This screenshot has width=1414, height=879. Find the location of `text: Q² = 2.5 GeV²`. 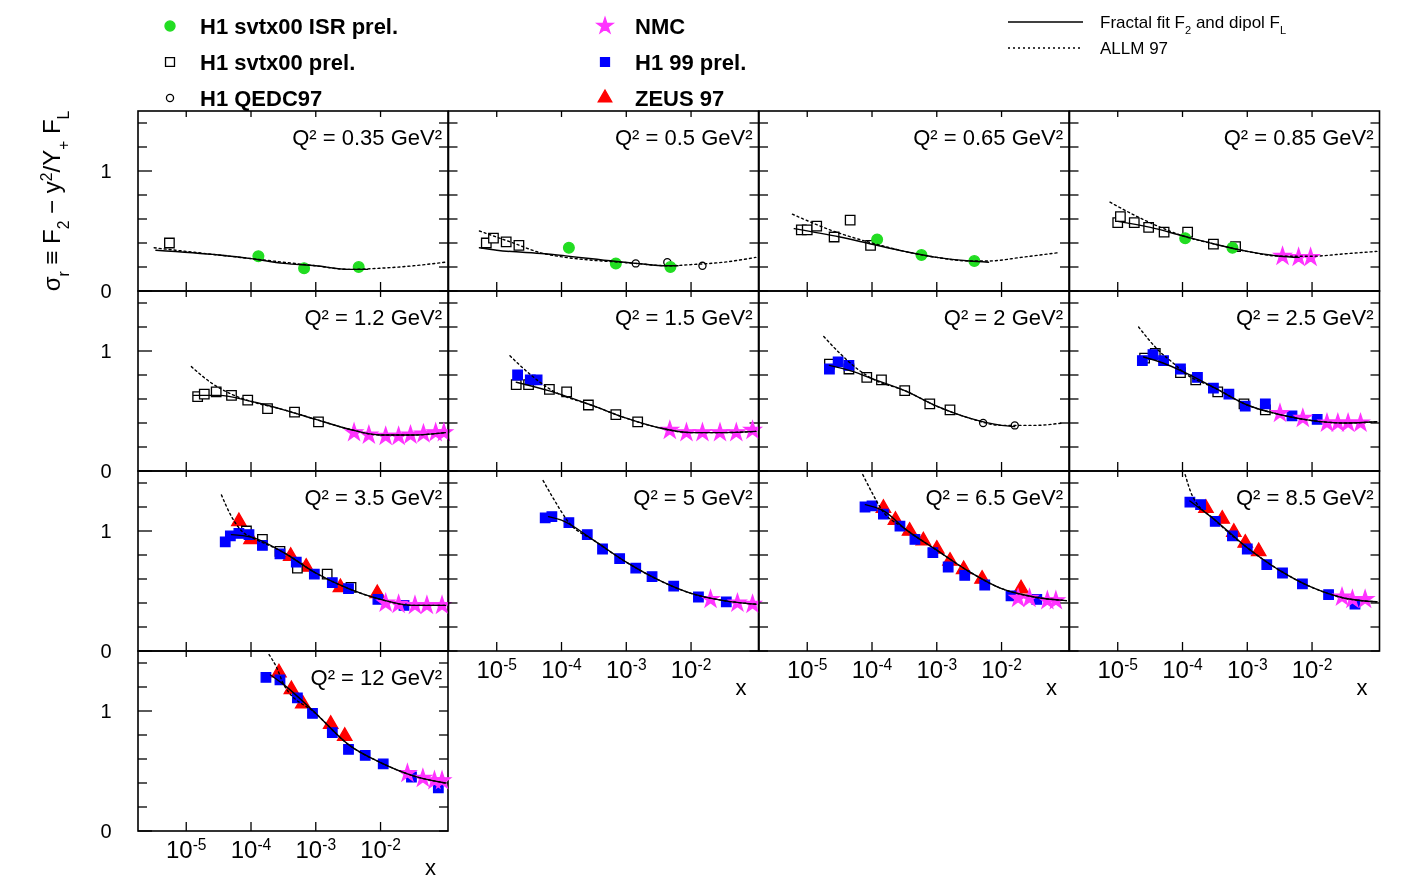

text: Q² = 2.5 GeV² is located at coordinates (1304, 317).